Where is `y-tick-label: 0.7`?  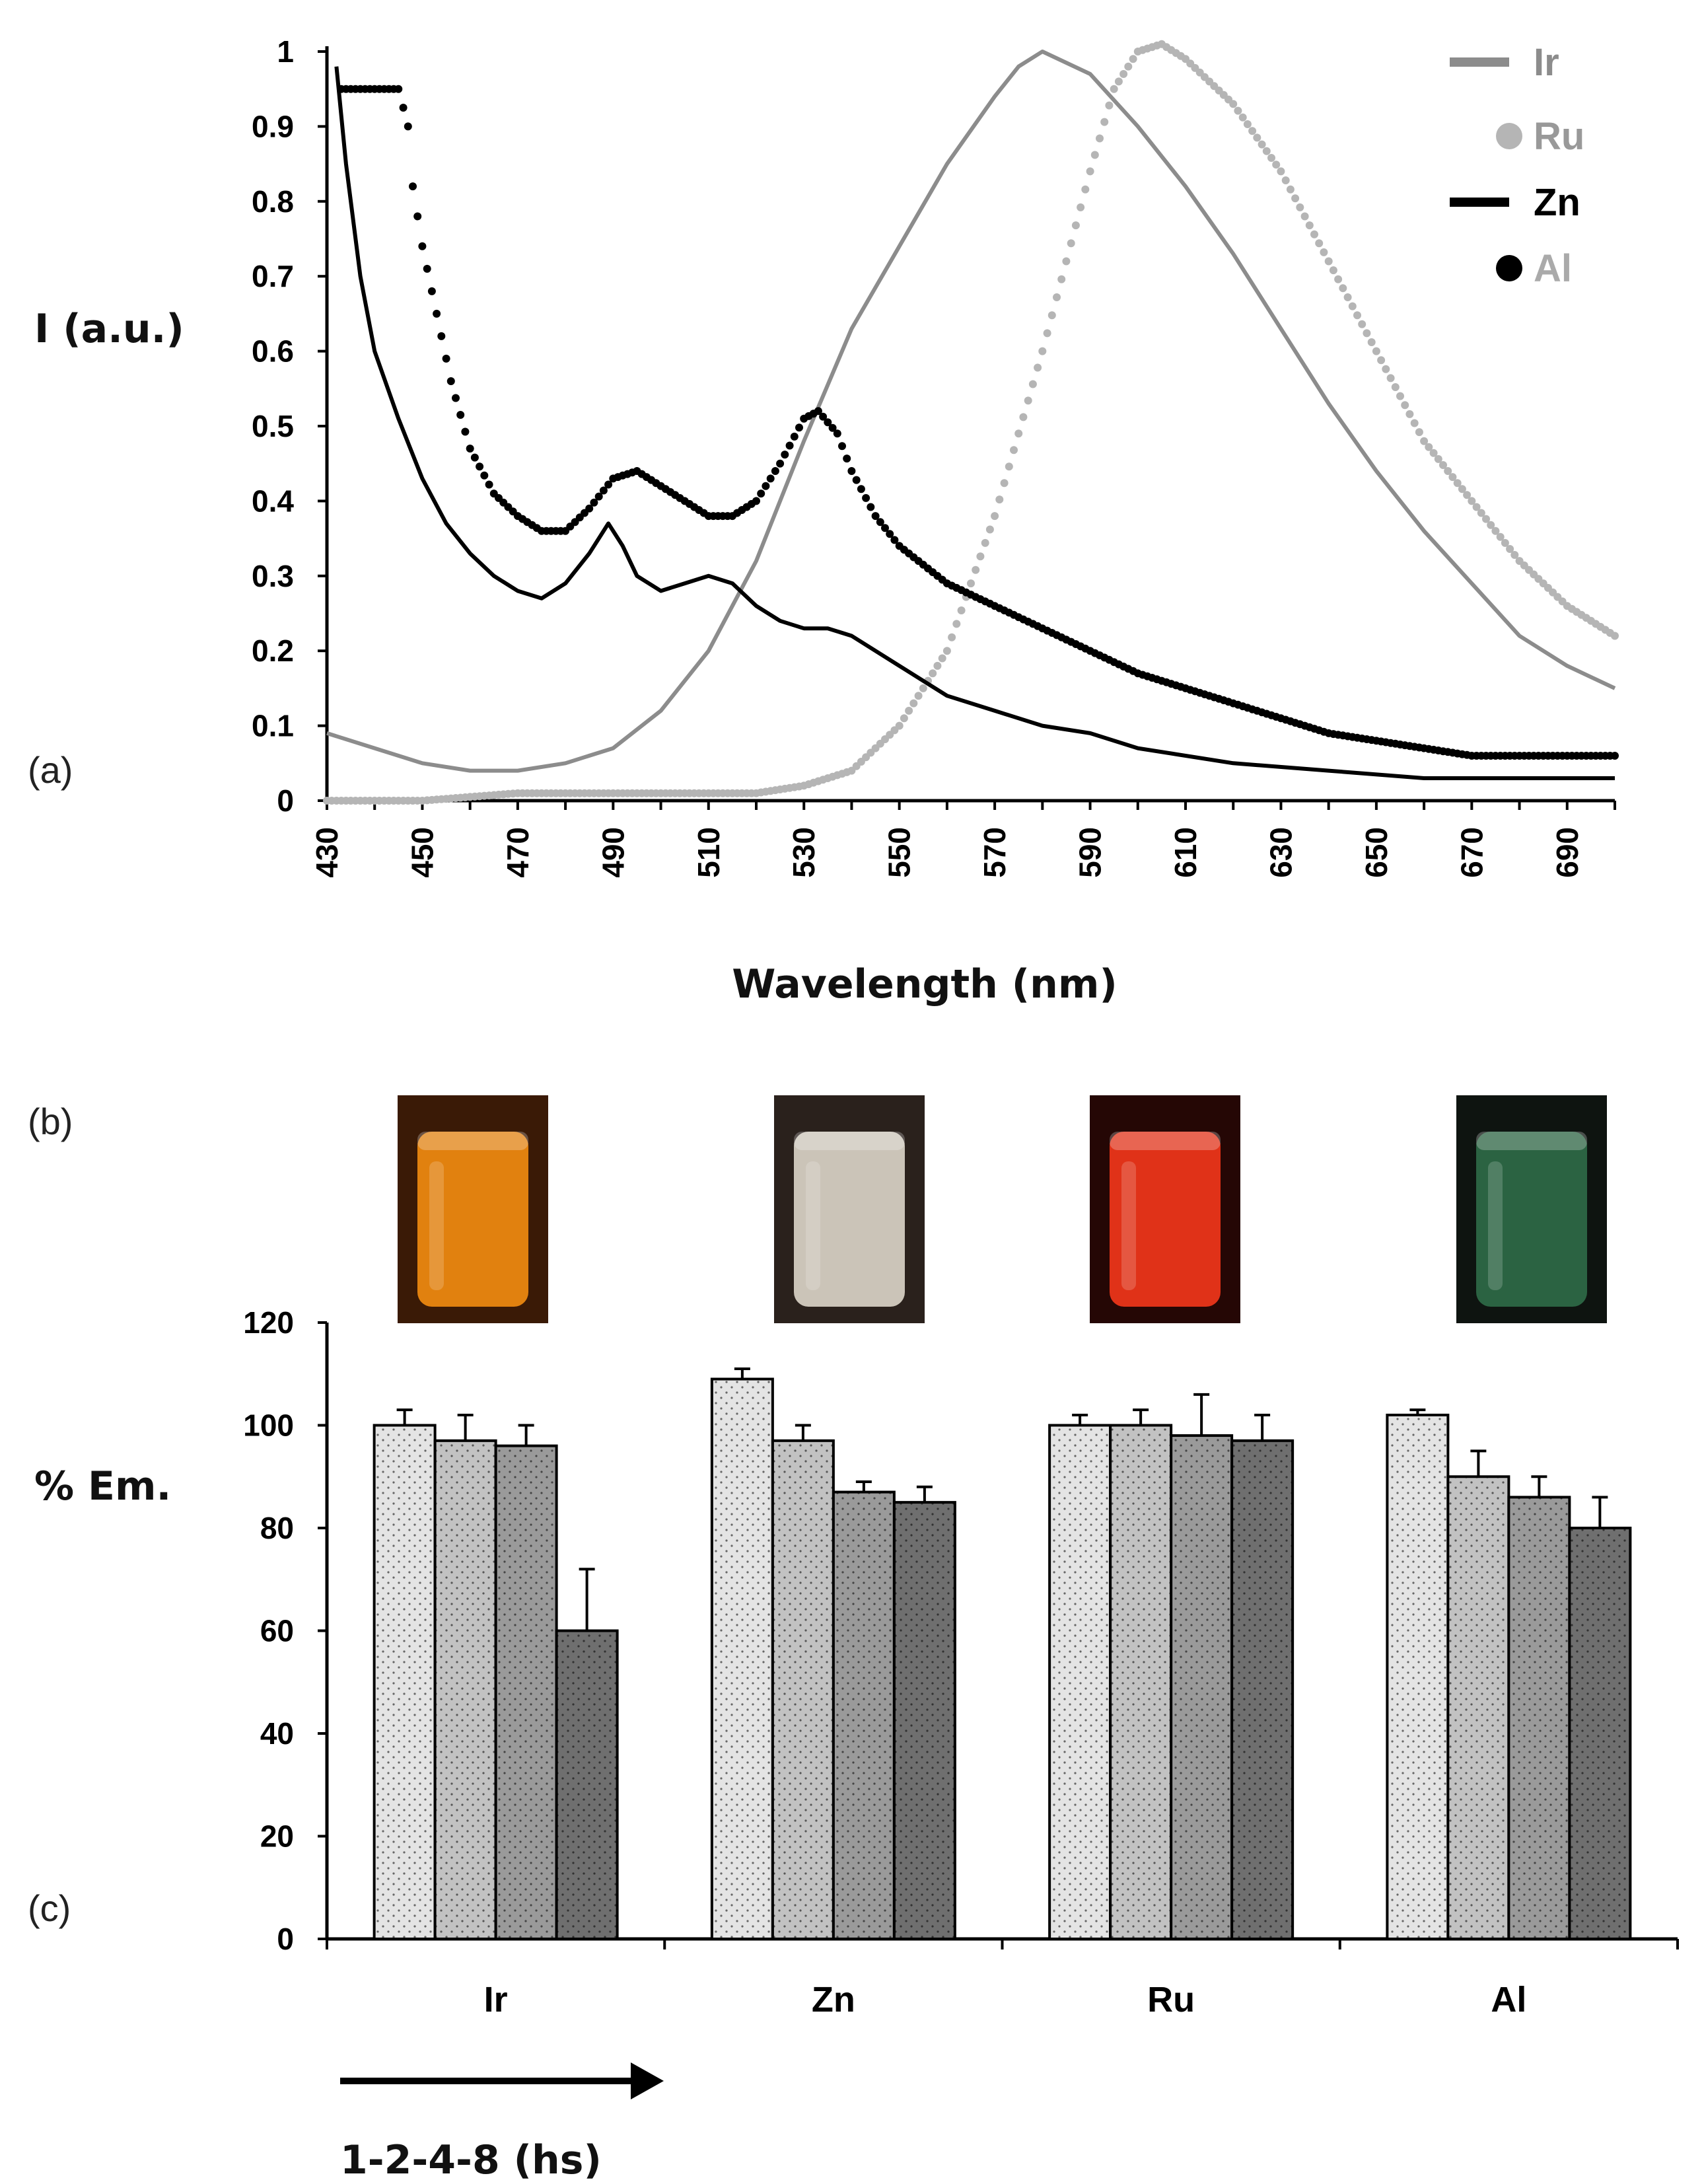 y-tick-label: 0.7 is located at coordinates (273, 276).